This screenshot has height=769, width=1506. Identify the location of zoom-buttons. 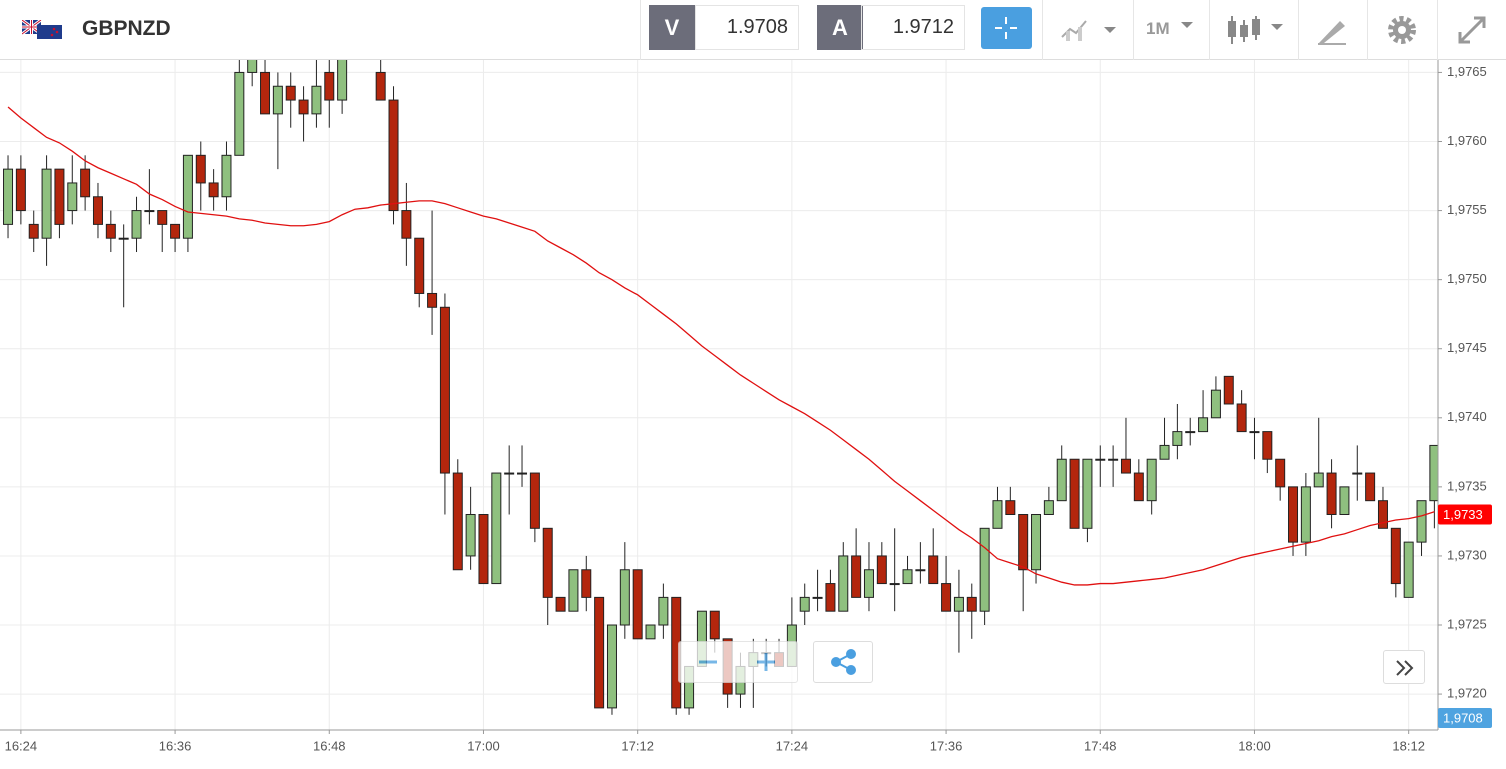
(738, 662).